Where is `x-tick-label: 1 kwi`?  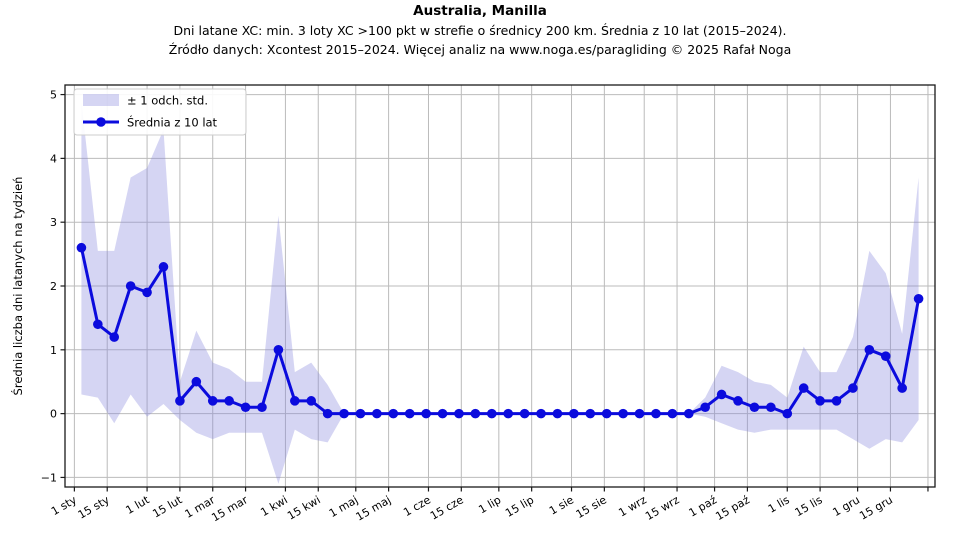
x-tick-label: 1 kwi is located at coordinates (274, 506).